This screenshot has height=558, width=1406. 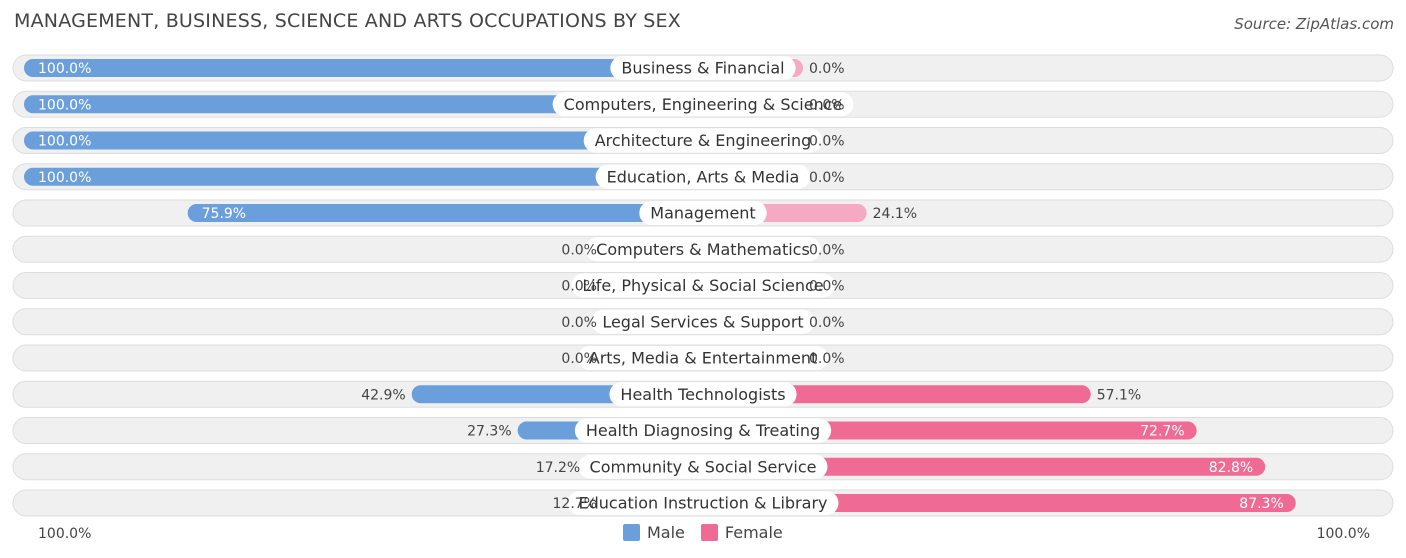 I want to click on legend-item-male: Male, so click(x=654, y=532).